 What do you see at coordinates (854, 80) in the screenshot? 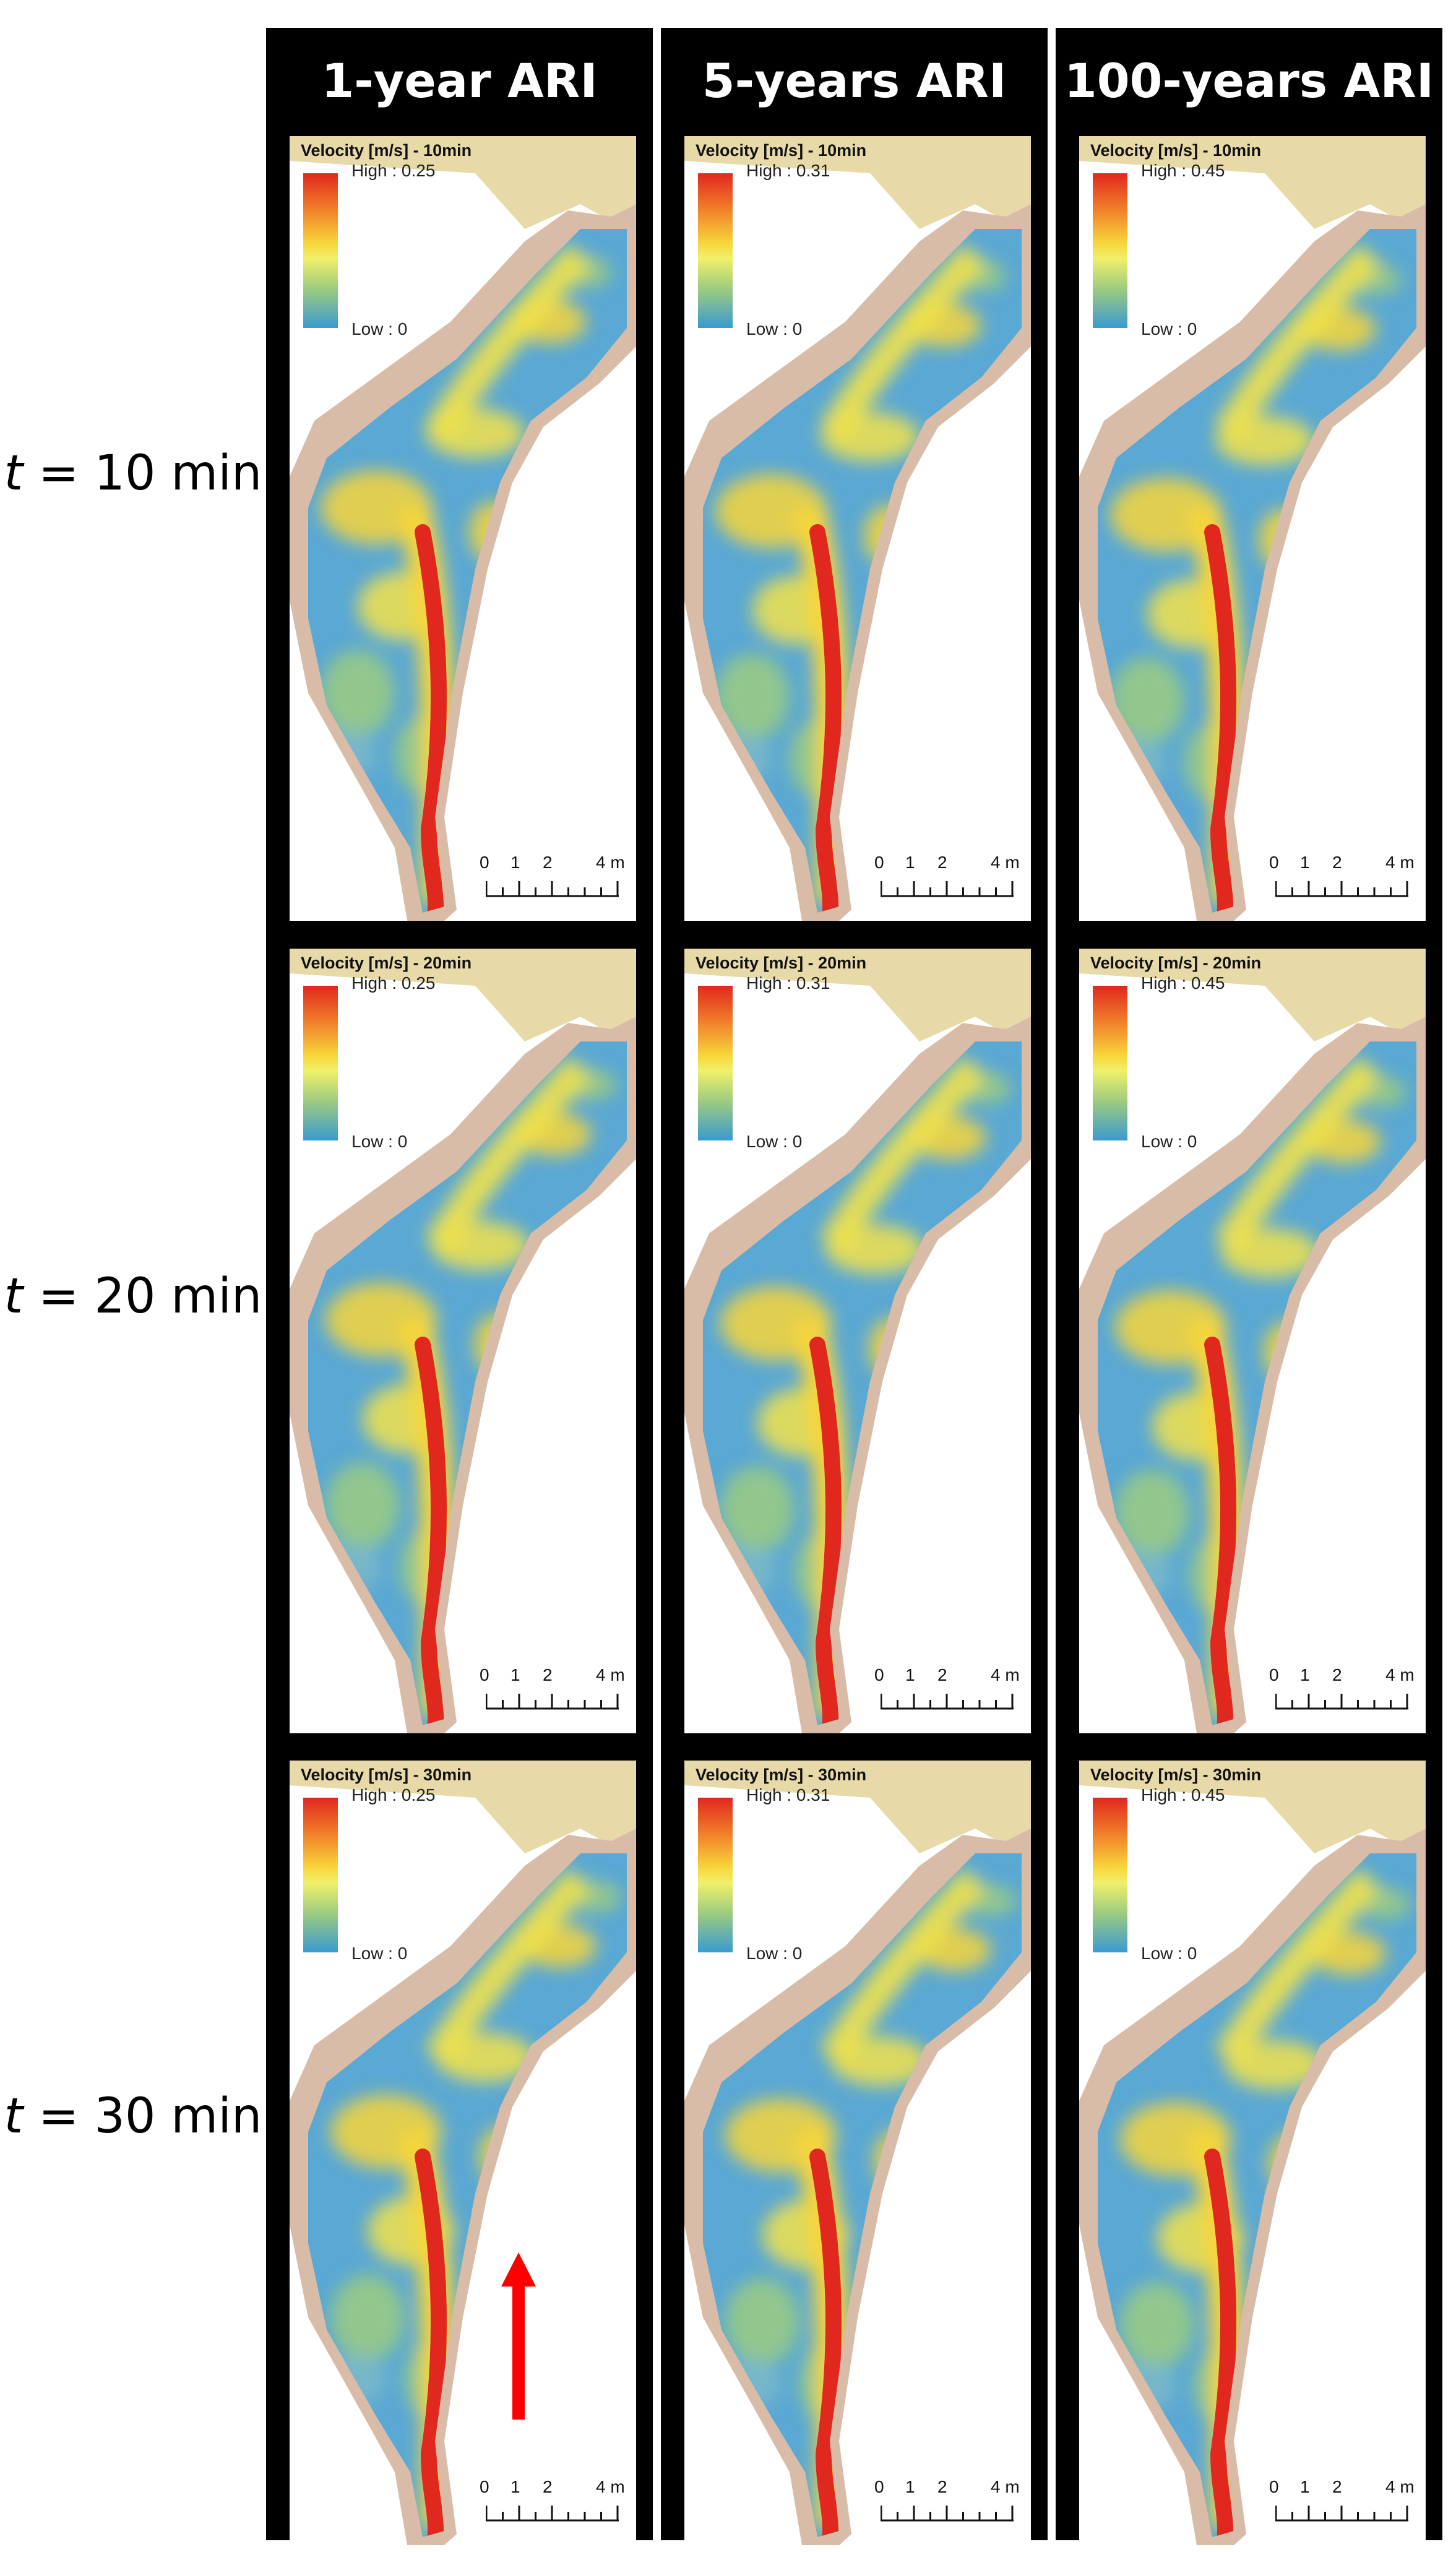
I see `column-header: 5-years ARI` at bounding box center [854, 80].